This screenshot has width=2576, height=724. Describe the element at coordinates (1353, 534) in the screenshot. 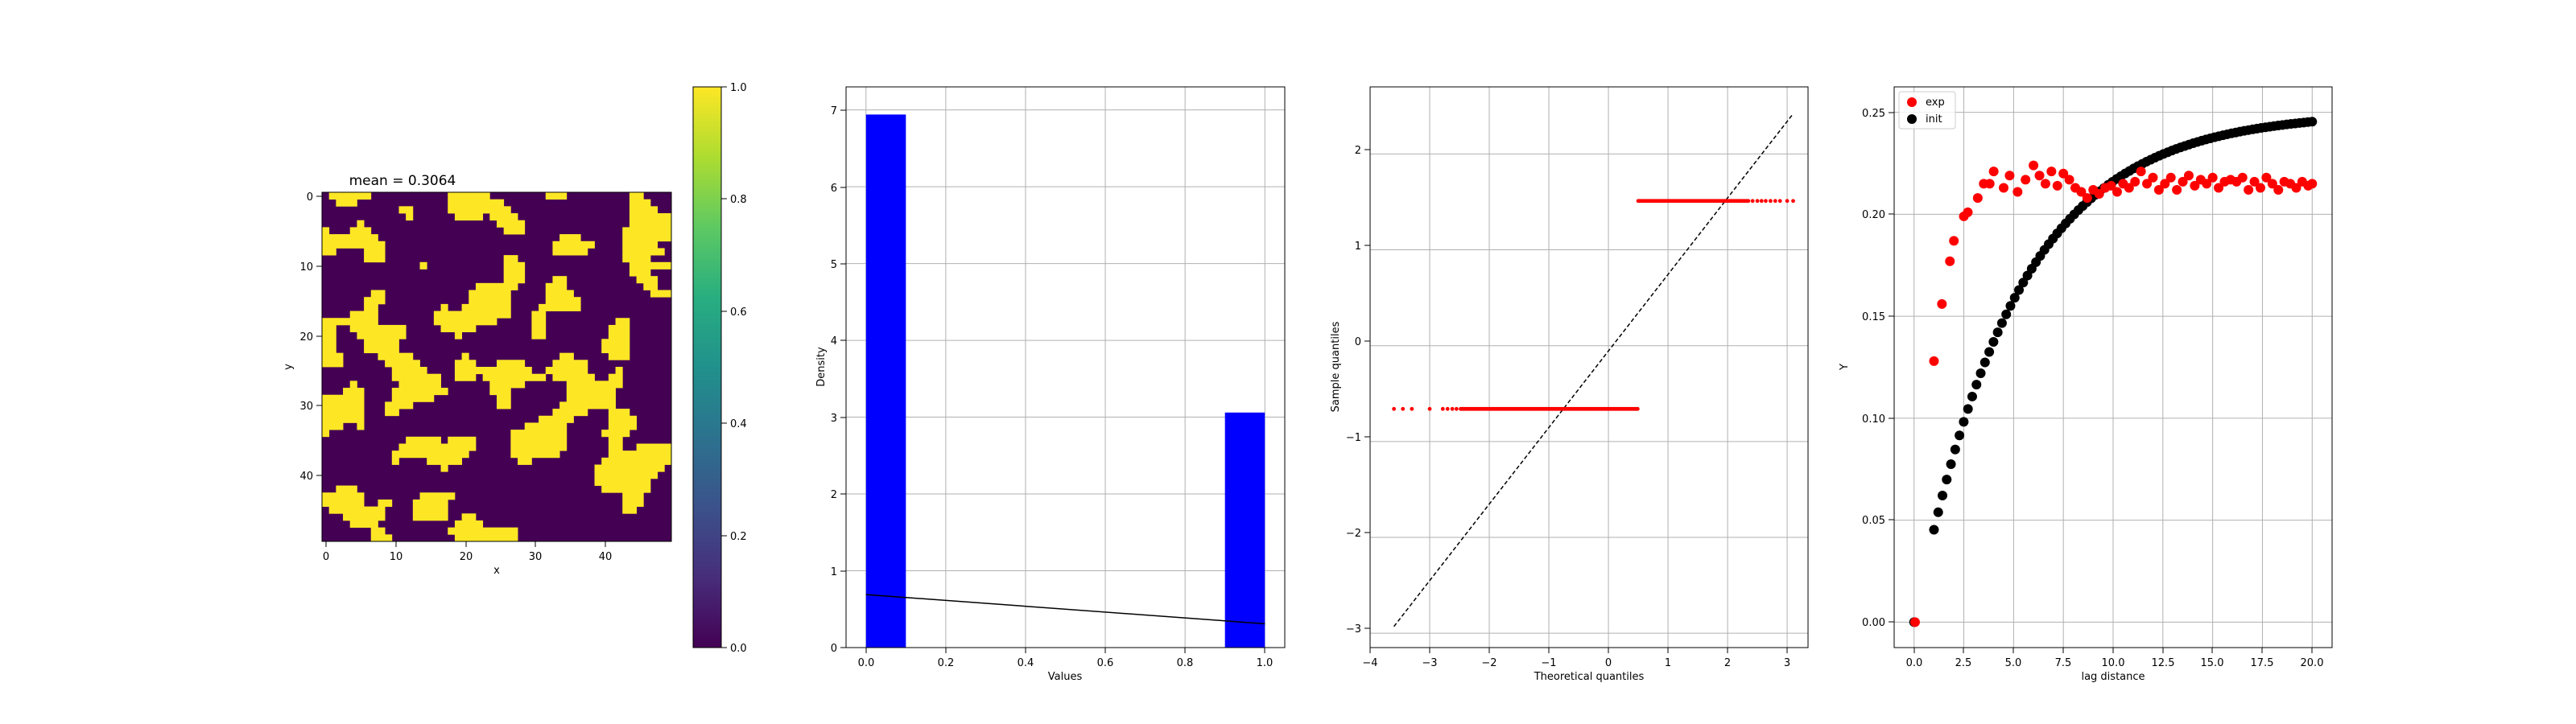

I see `qq-y-tick-label: −2` at that location.